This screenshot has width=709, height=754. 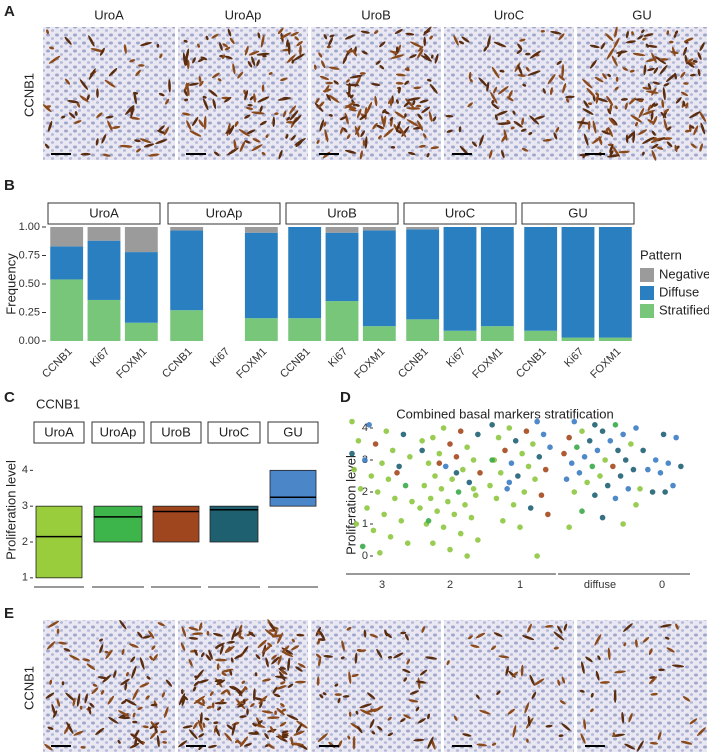 What do you see at coordinates (578, 212) in the screenshot?
I see `facet-title: GU` at bounding box center [578, 212].